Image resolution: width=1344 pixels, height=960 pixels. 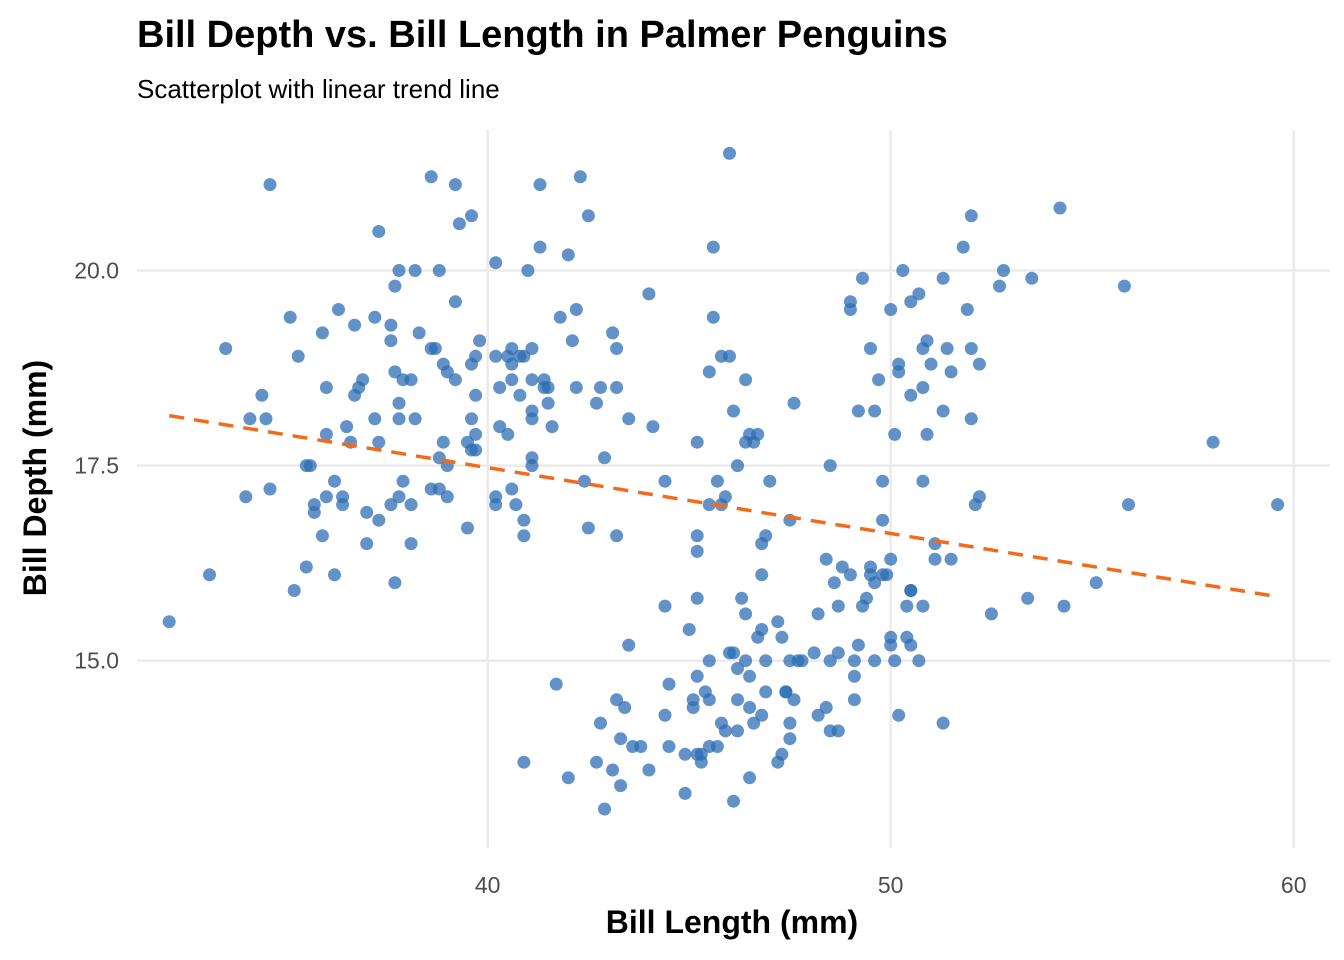 I want to click on x-tick-label: 50, so click(x=891, y=885).